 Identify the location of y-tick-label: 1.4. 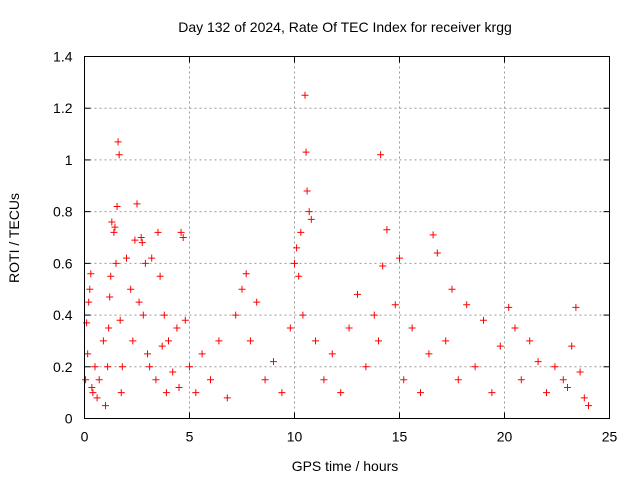
(63, 57).